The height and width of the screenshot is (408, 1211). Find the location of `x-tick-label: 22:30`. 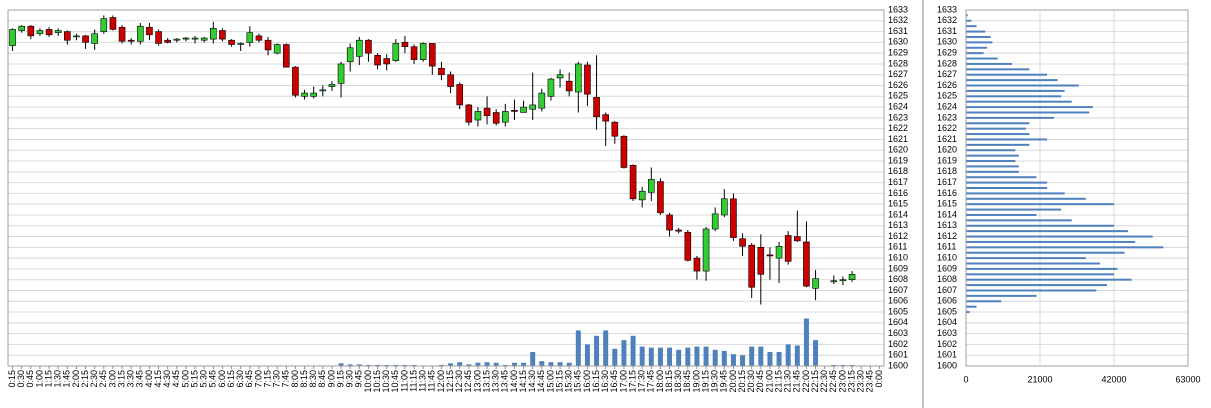

x-tick-label: 22:30 is located at coordinates (824, 381).